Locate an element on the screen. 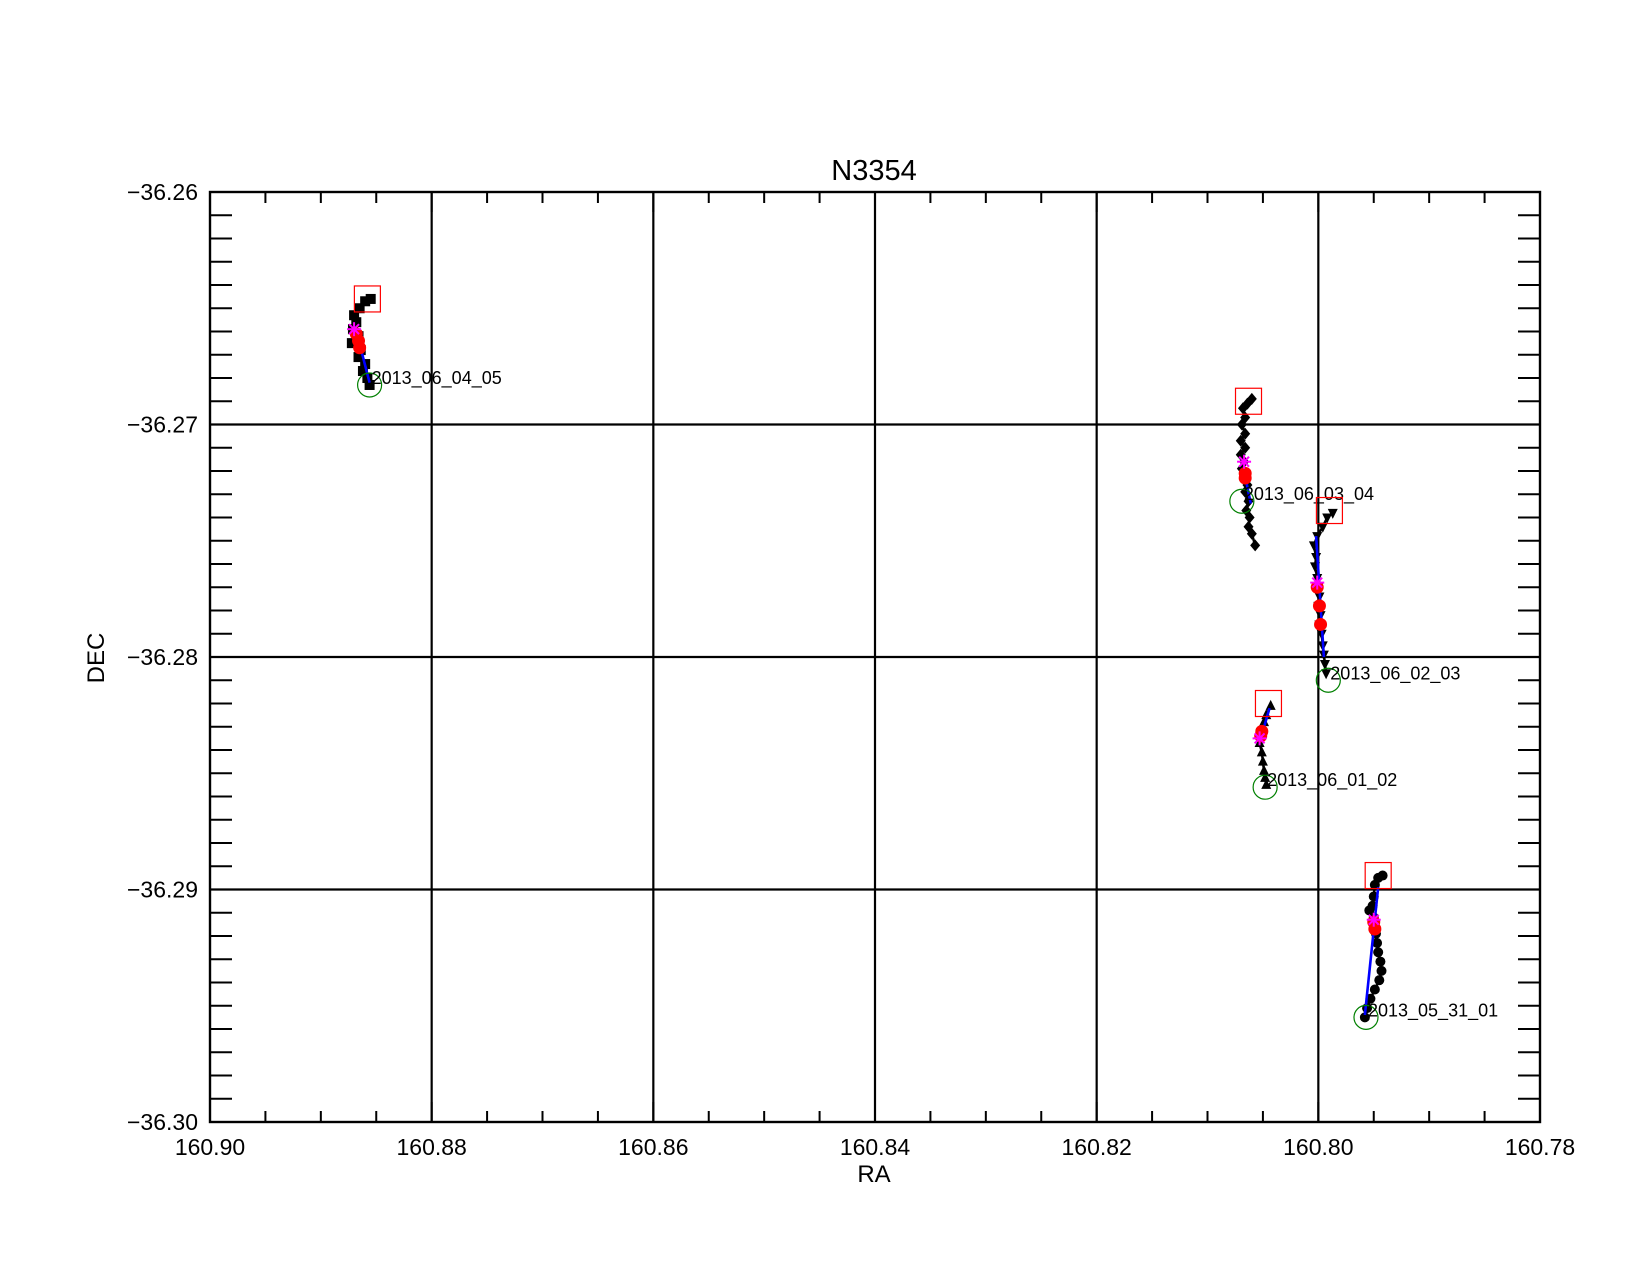 Image resolution: width=1650 pixels, height=1275 pixels. x-tick-label: 160.80 is located at coordinates (1318, 1147).